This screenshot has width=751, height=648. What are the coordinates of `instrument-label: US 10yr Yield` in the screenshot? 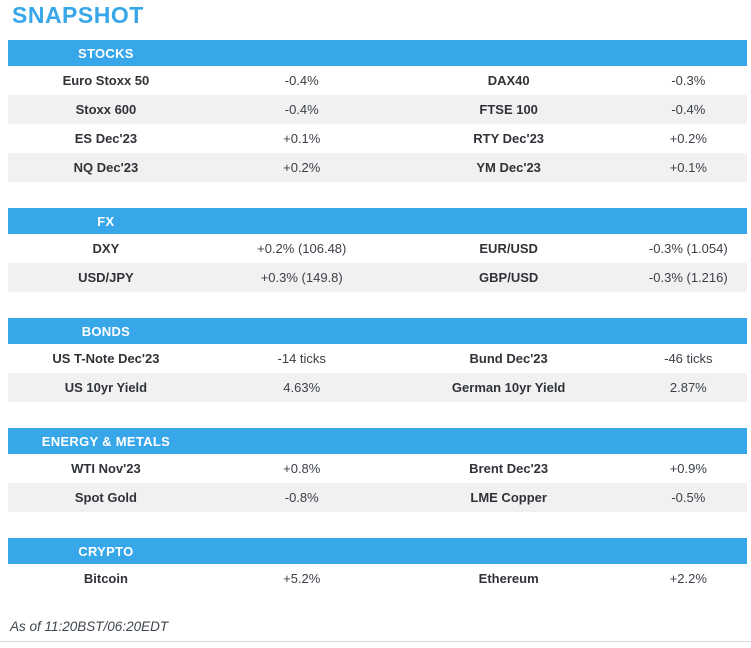 It's located at (106, 387).